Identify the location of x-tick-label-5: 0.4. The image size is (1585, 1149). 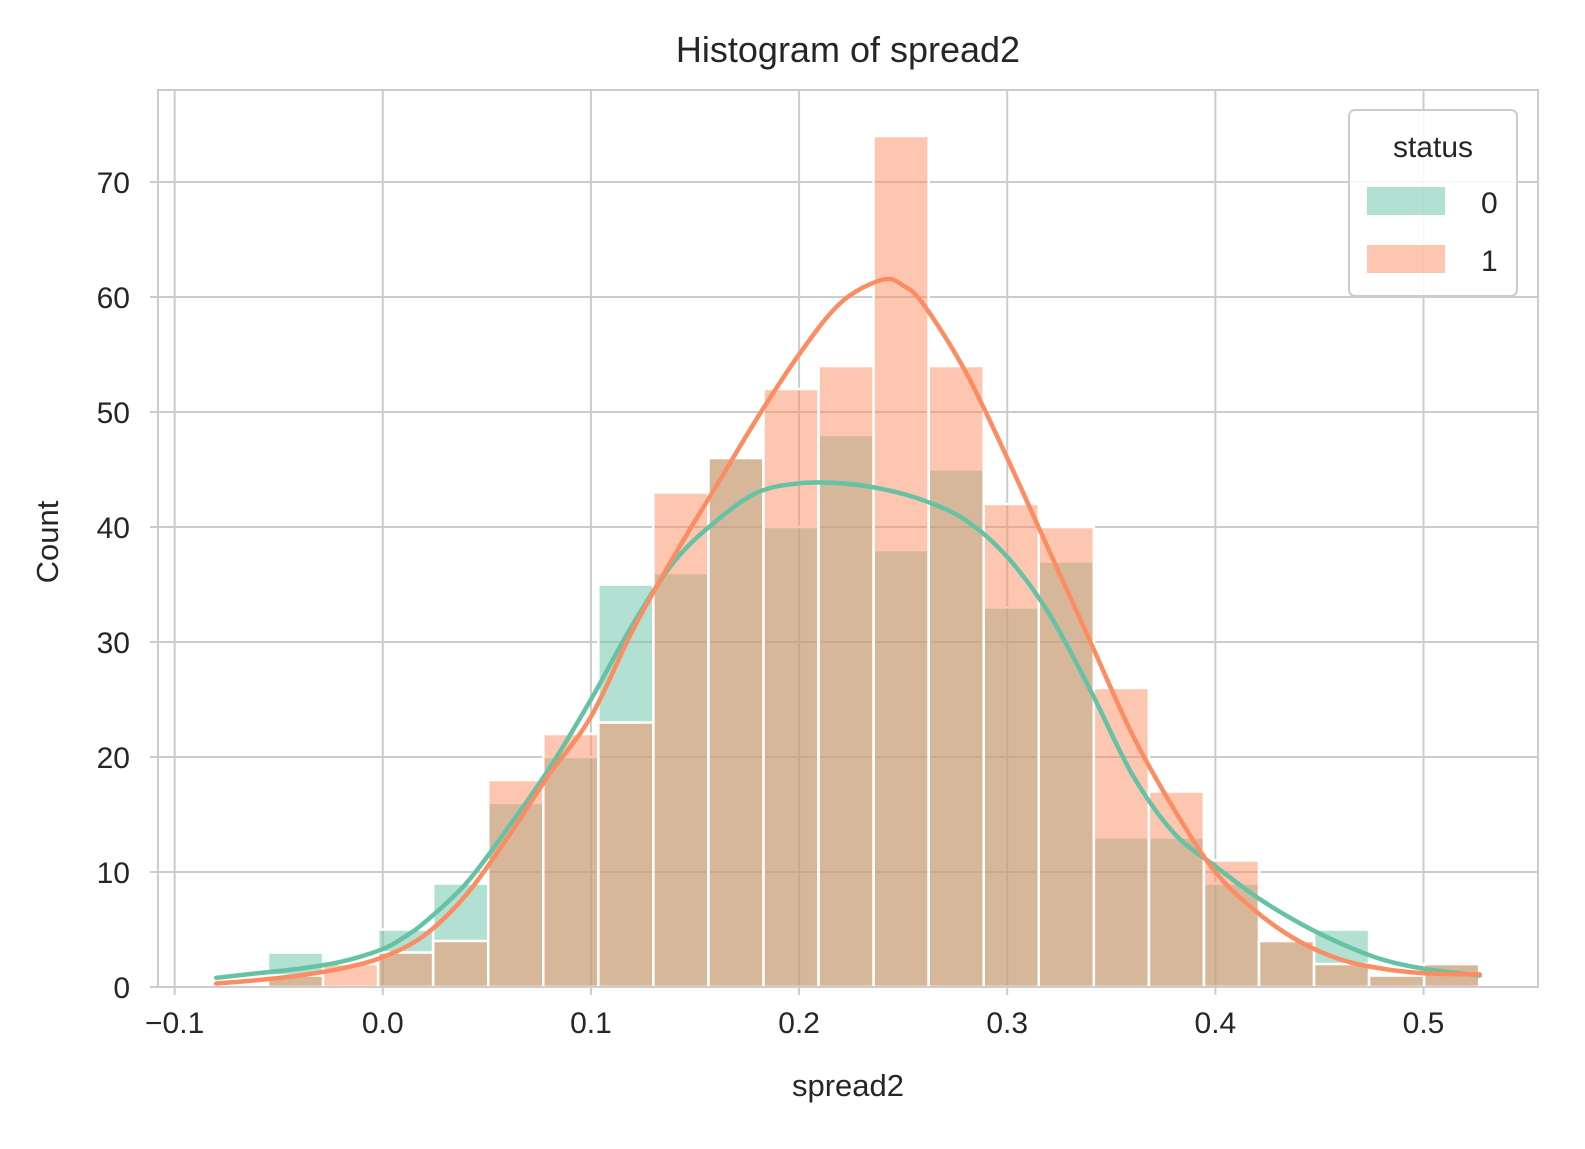
(1216, 1023).